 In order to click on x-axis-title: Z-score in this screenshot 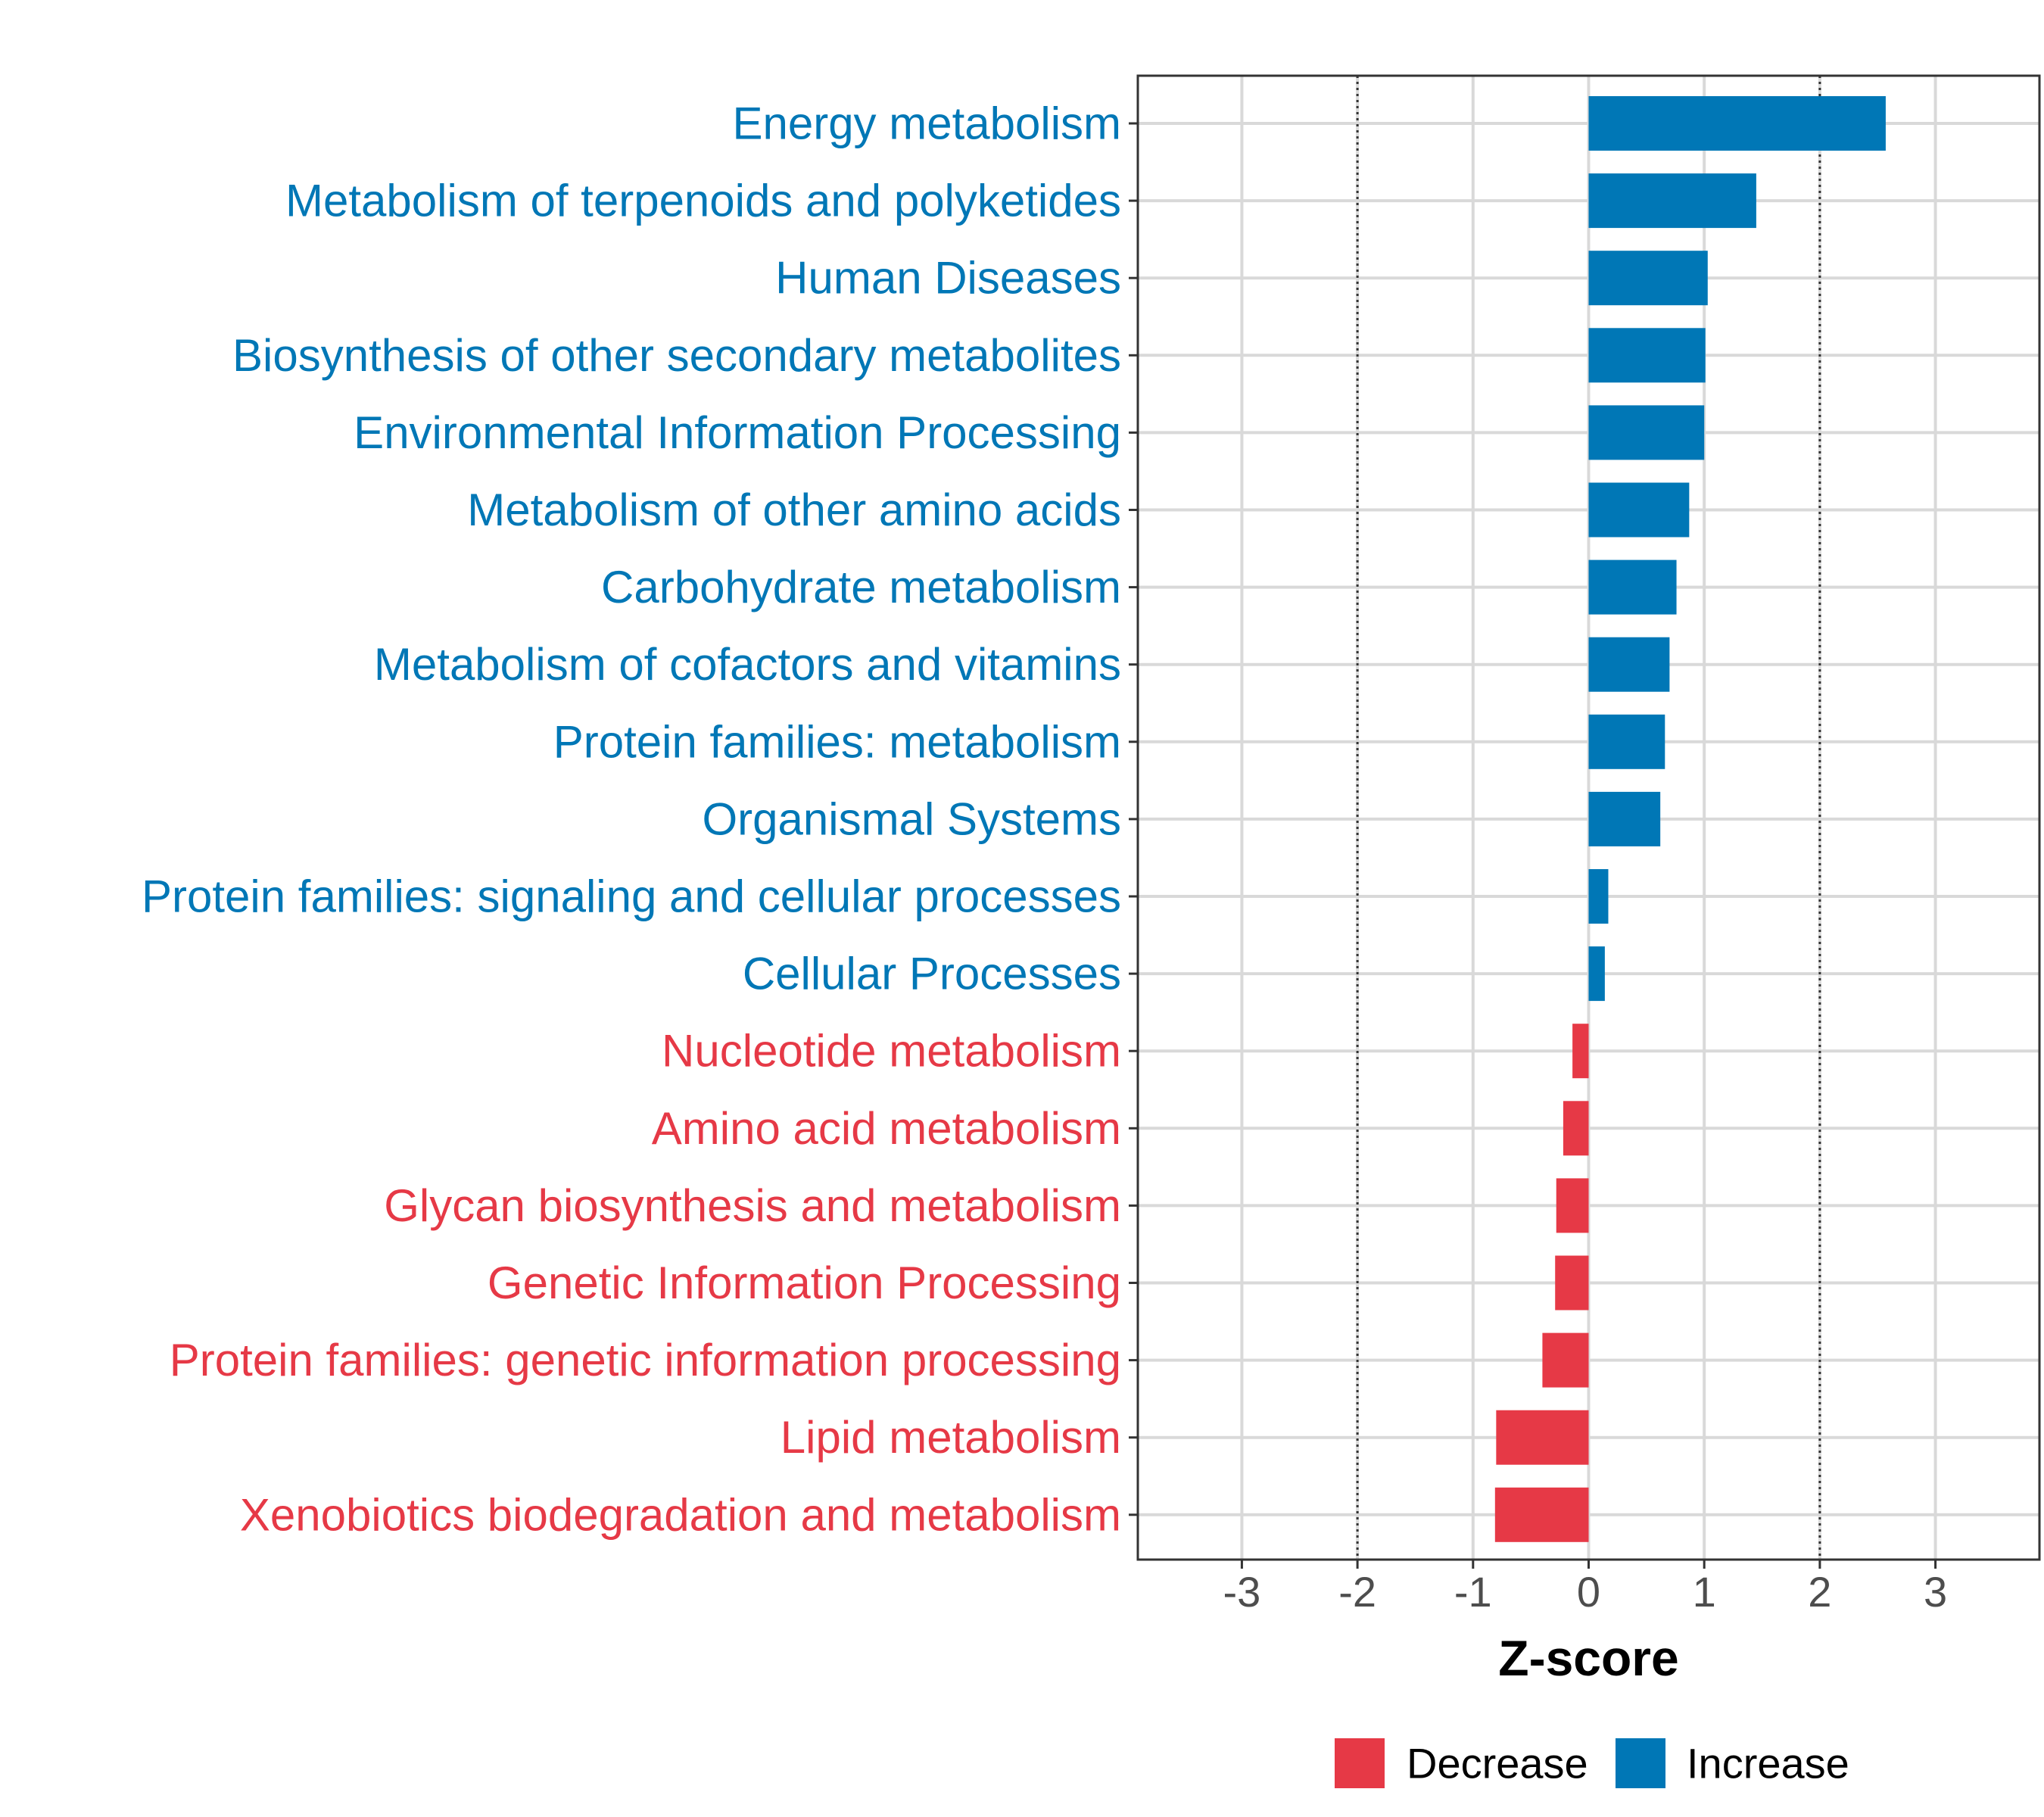, I will do `click(1588, 1658)`.